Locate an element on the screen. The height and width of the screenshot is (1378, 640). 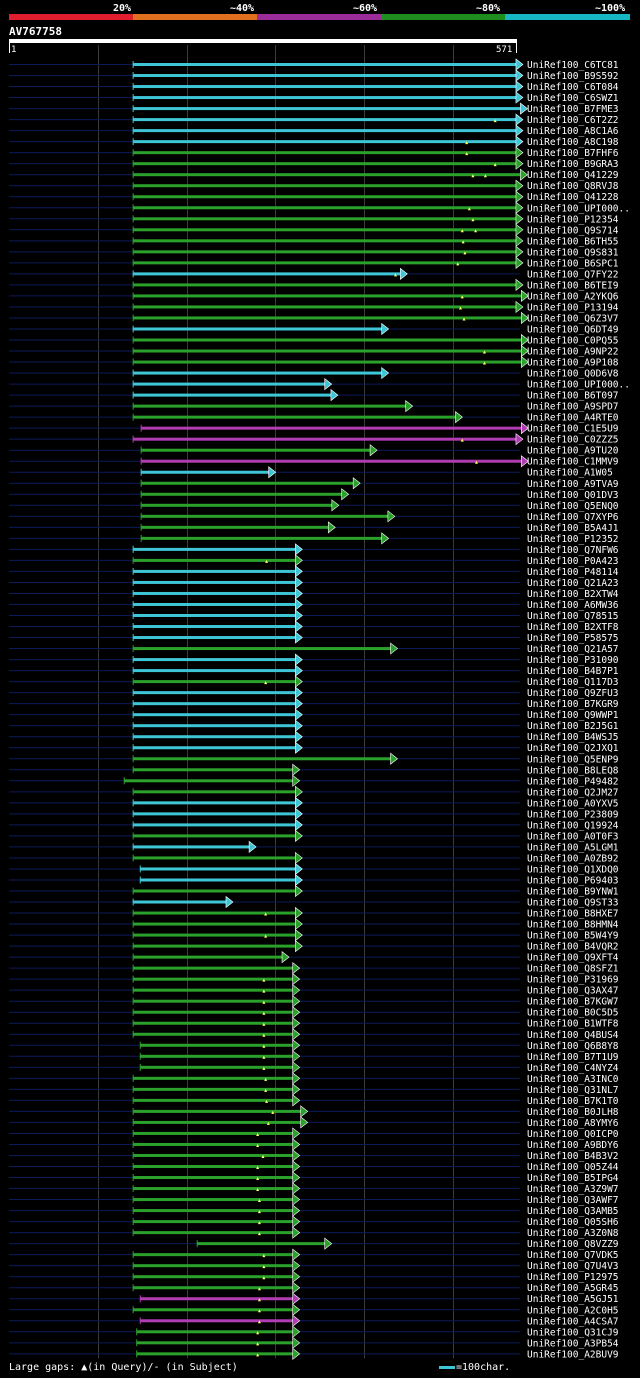
hit-label: UniRef100_C6T2Z2 is located at coordinates (573, 120).